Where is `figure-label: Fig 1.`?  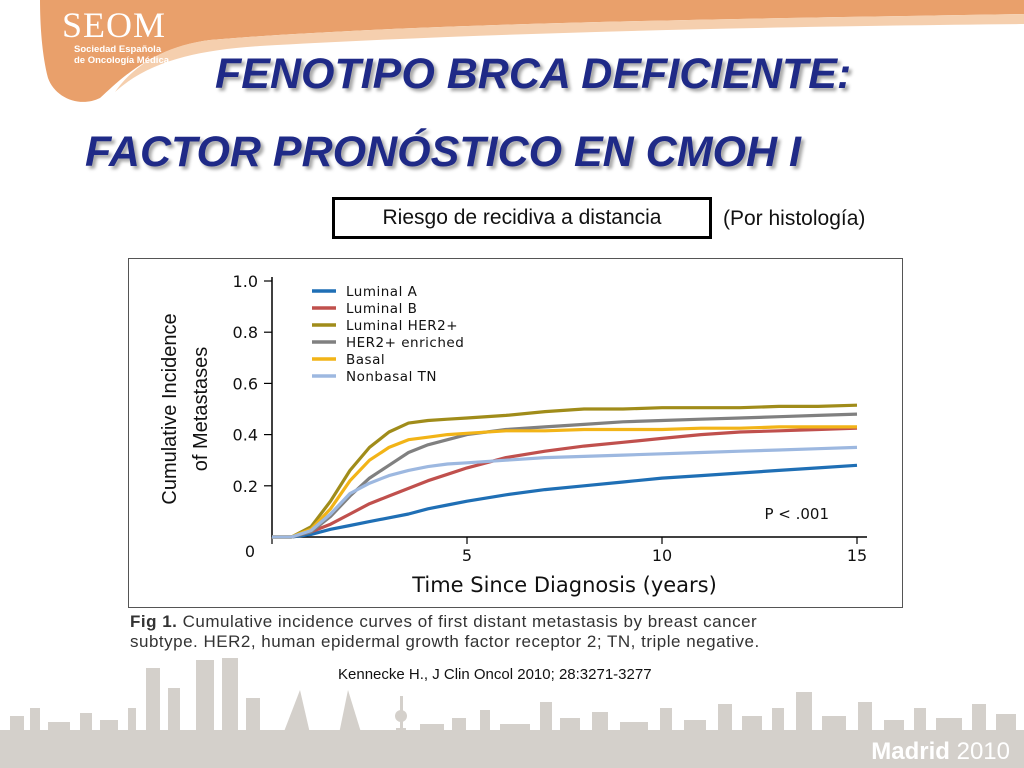
figure-label: Fig 1. is located at coordinates (154, 621).